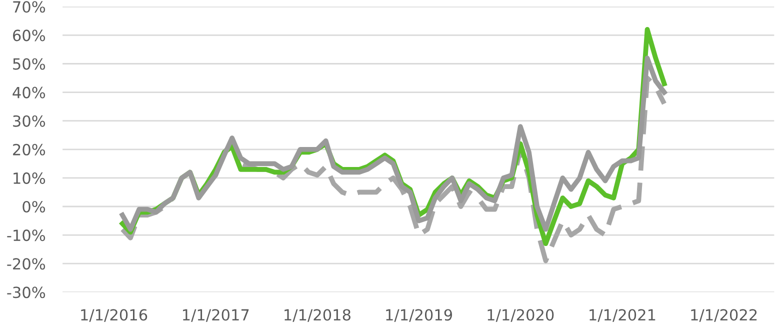 This screenshot has height=332, width=782. I want to click on x-tick-label: 1/1/2016, so click(114, 315).